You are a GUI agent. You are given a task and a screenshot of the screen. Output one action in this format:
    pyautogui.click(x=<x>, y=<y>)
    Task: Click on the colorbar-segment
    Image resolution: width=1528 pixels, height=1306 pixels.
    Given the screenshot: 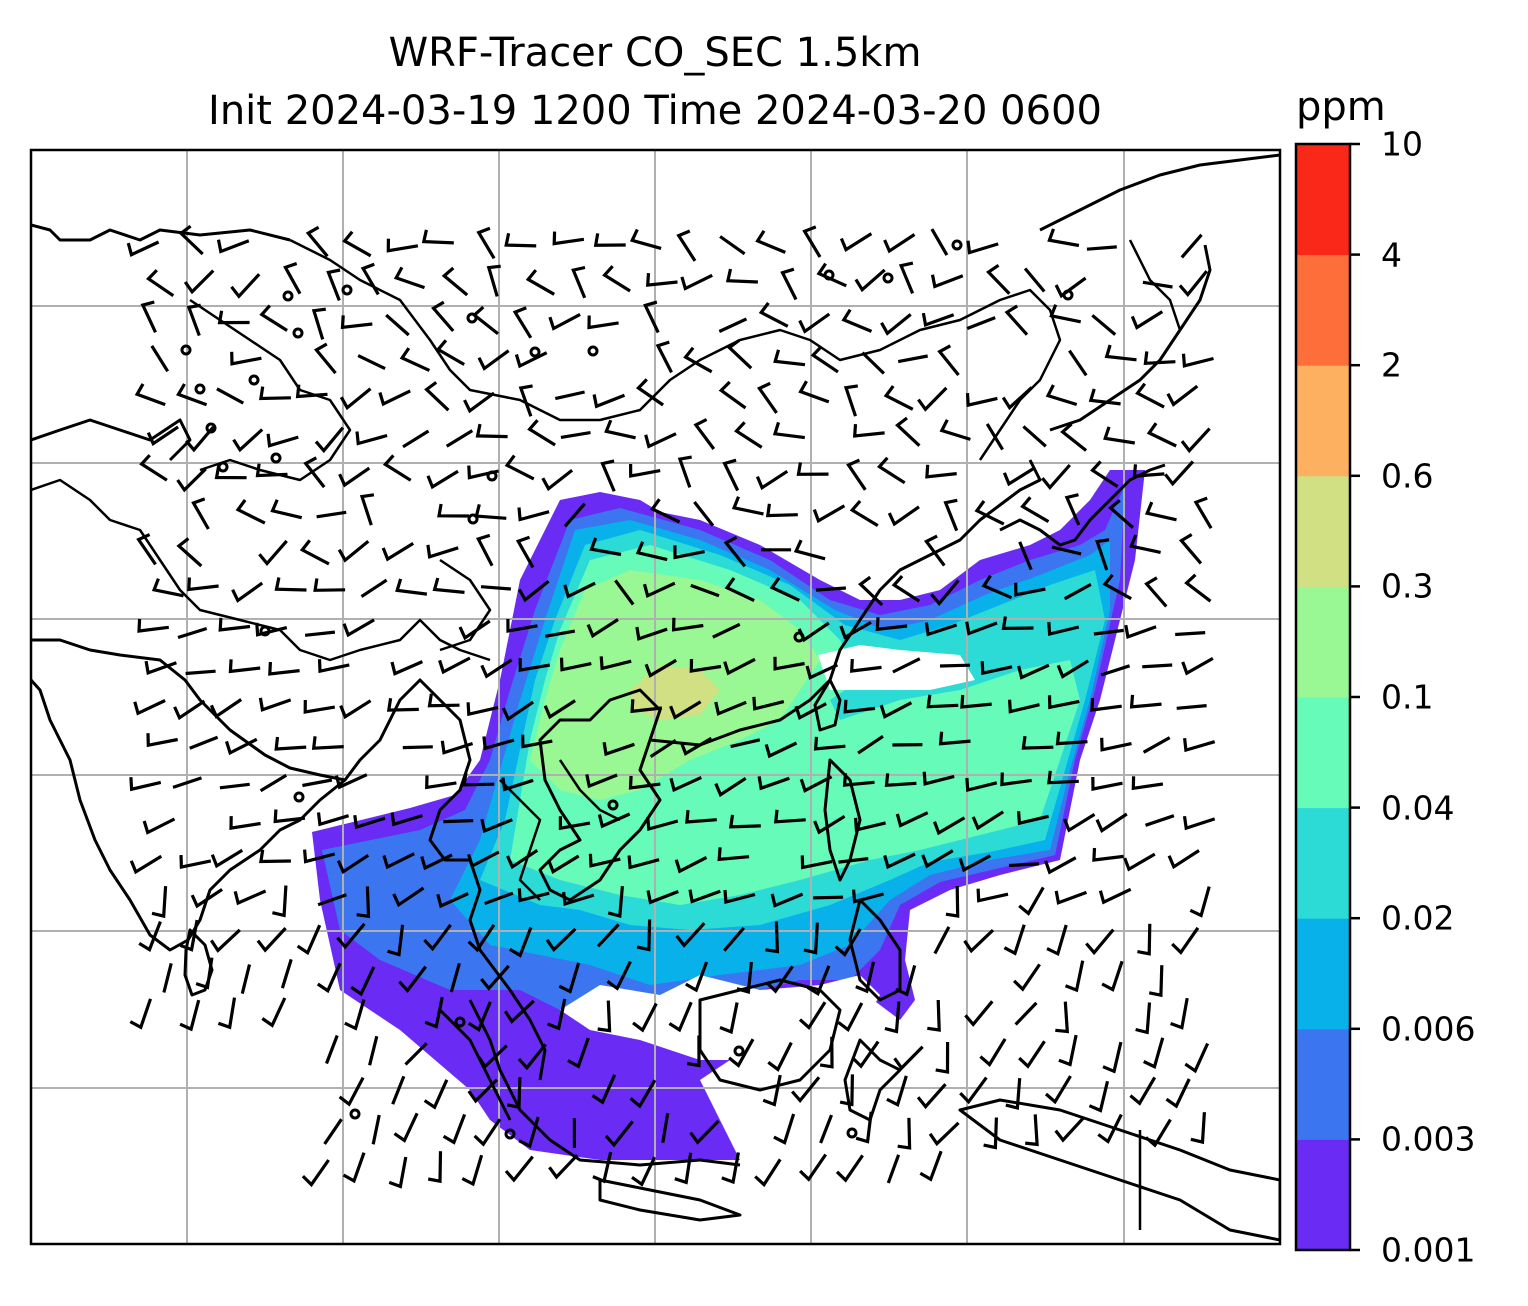 What is the action you would take?
    pyautogui.click(x=1323, y=863)
    